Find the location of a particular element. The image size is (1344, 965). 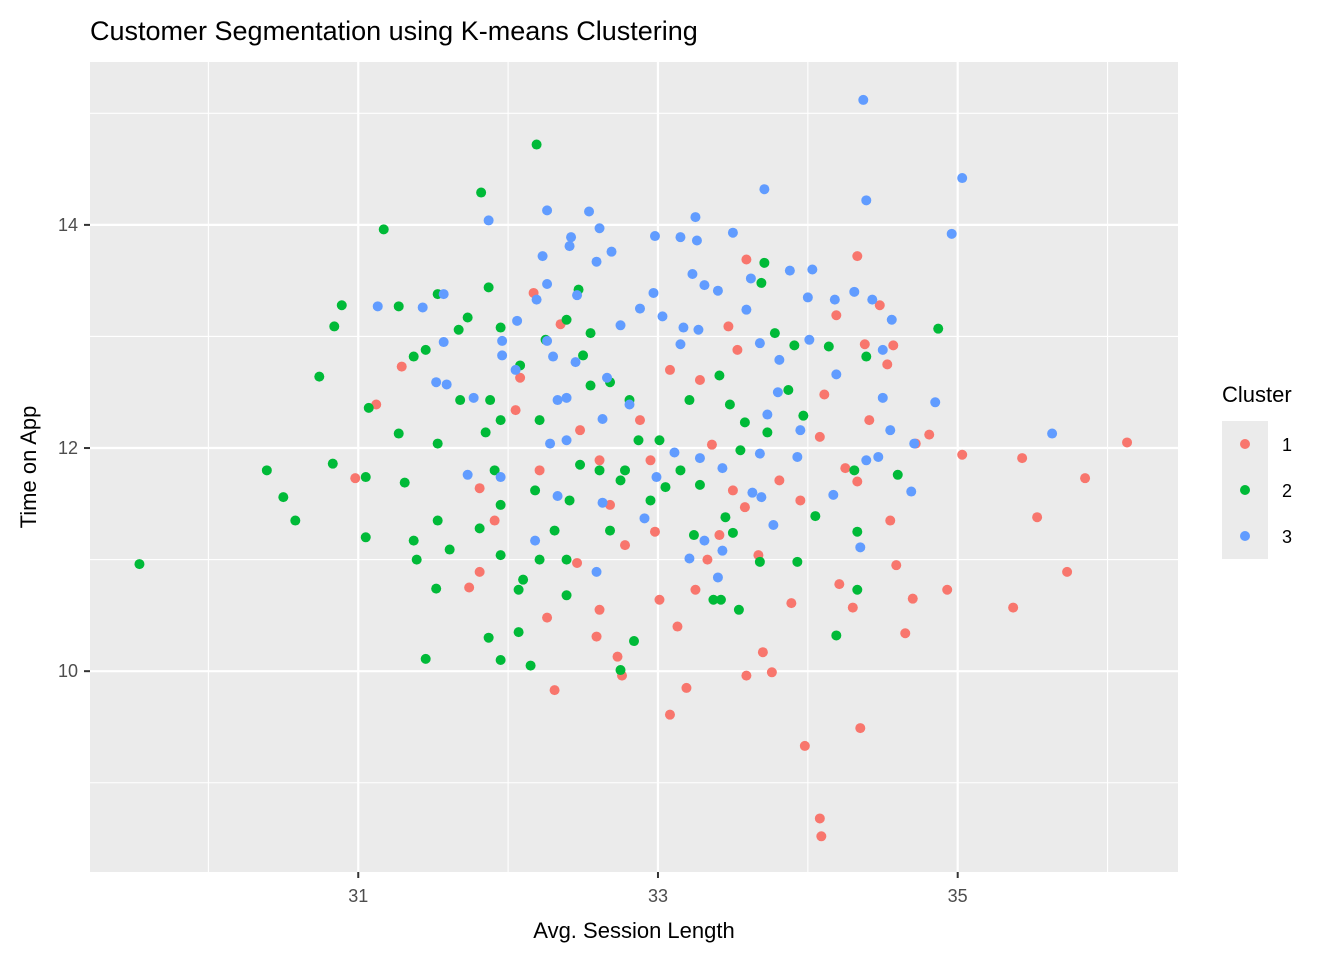

x-axis-label: Avg. Session Length is located at coordinates (633, 930).